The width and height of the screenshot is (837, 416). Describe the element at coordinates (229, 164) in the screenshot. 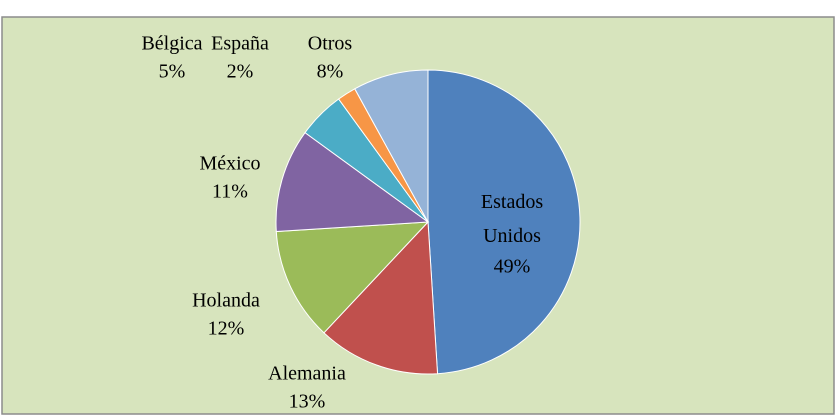

I see `category-label: México` at that location.